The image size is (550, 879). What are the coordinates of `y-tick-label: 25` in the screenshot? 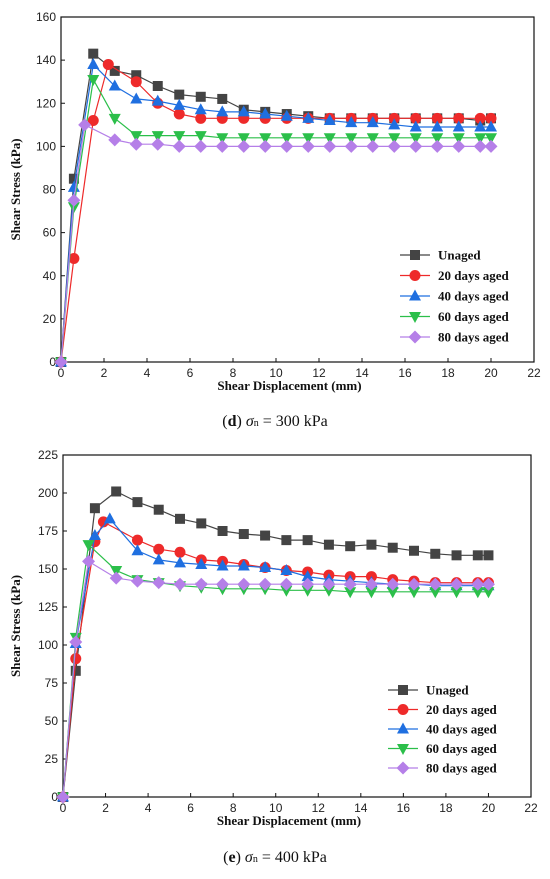 It's located at (52, 759).